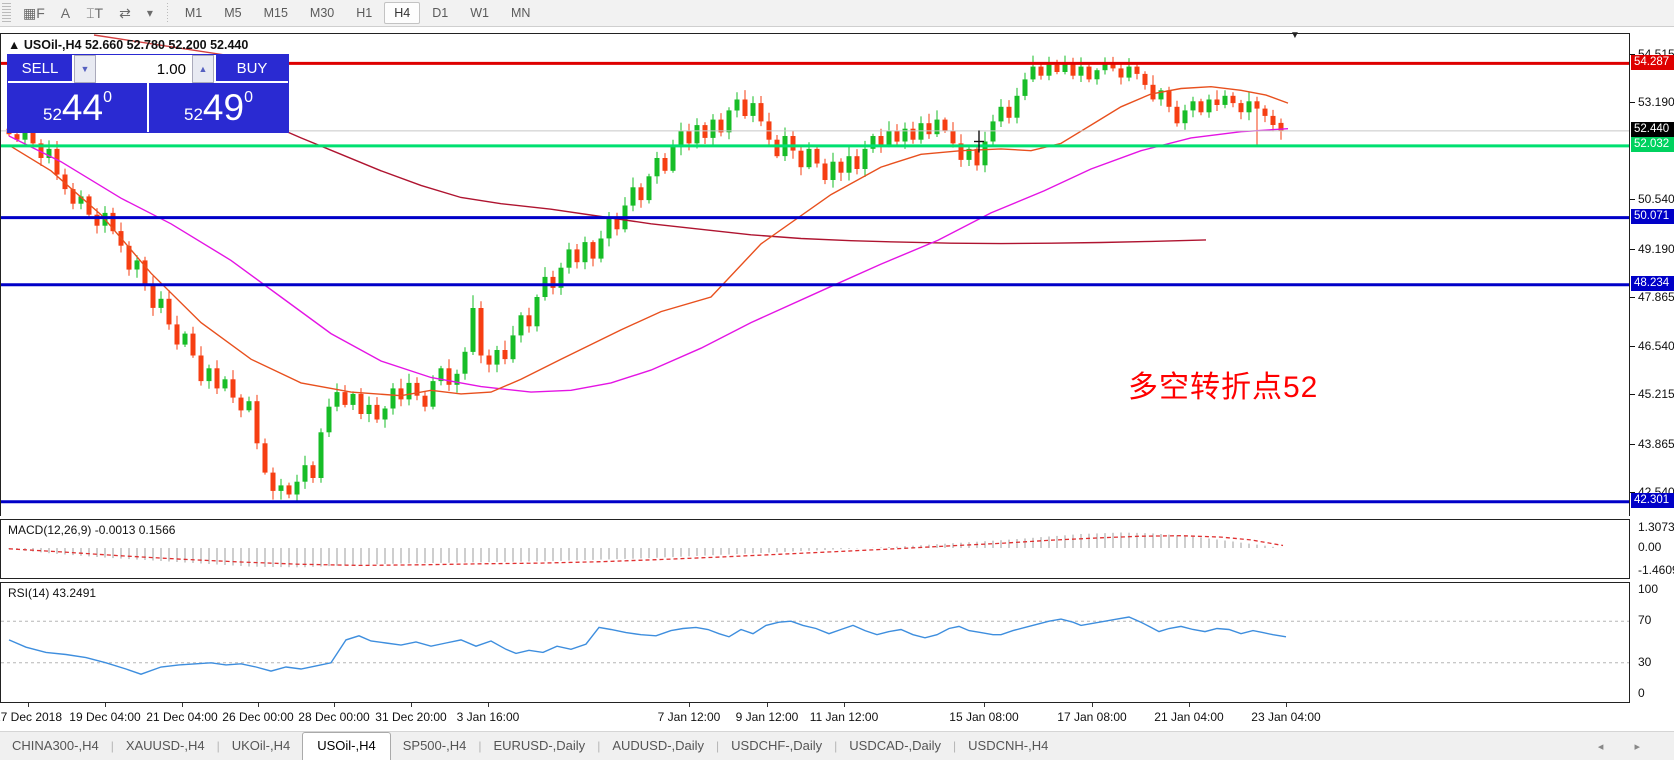  I want to click on tab-audusddaily: AUDUSD-,Daily, so click(658, 745).